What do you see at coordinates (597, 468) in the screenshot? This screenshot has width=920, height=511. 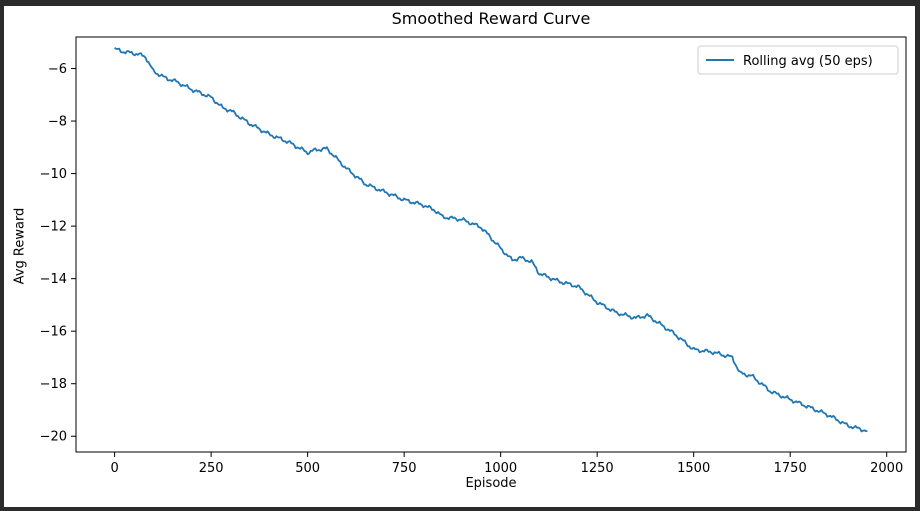 I see `x-tick-label: 1250` at bounding box center [597, 468].